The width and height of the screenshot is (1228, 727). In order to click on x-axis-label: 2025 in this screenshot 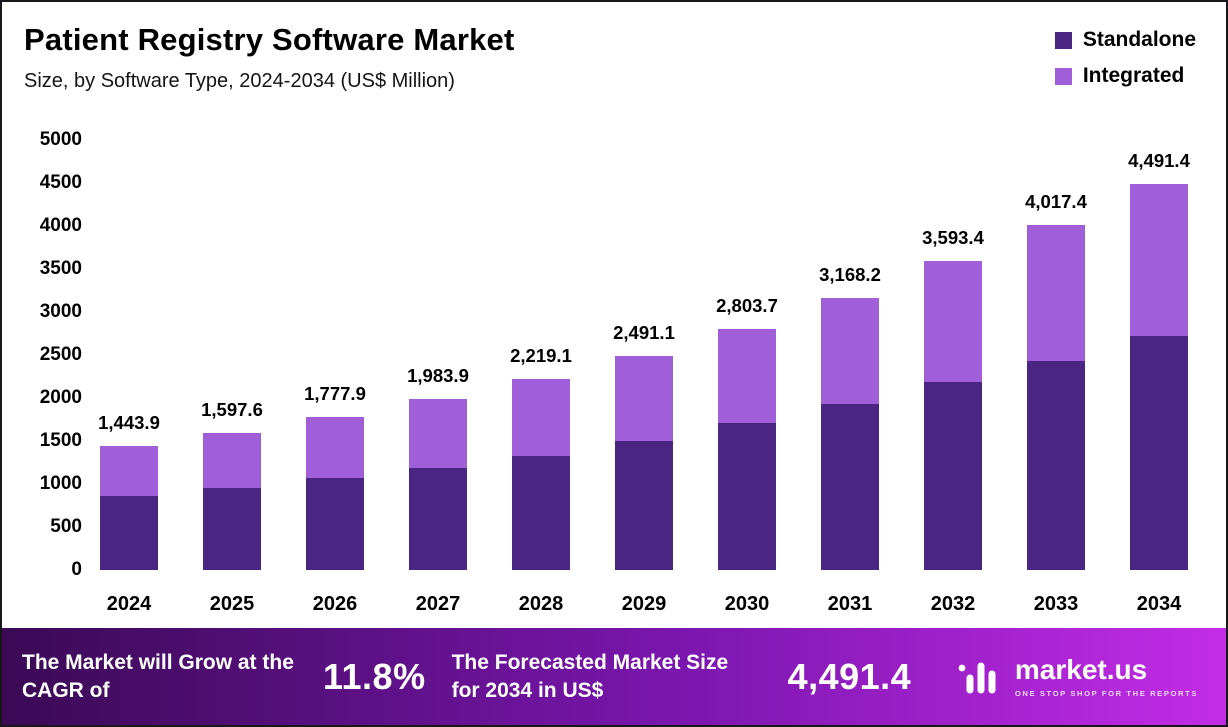, I will do `click(232, 604)`.